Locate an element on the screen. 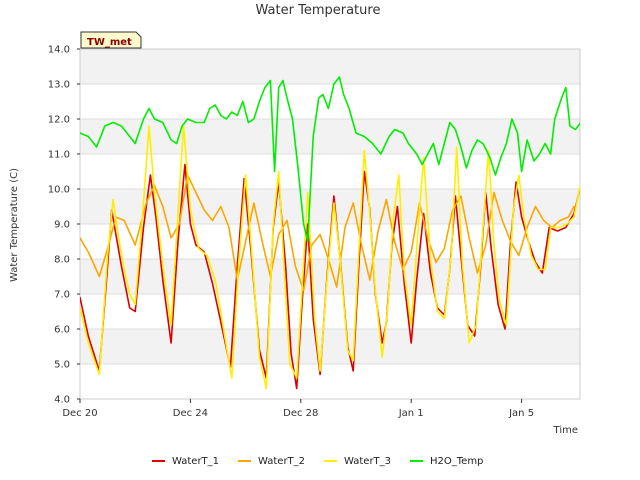 The image size is (640, 480). x-tick-label: Jan 5 is located at coordinates (521, 413).